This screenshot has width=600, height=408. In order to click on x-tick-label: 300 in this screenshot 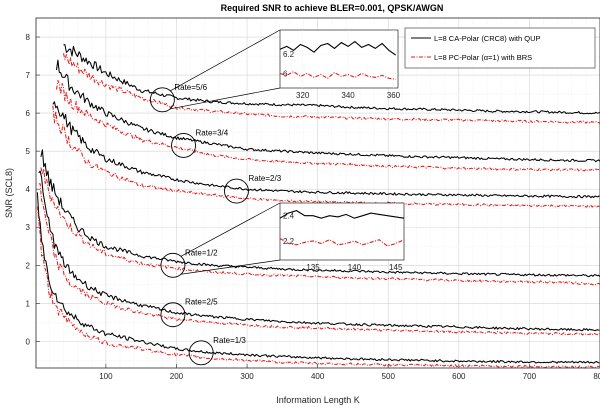, I will do `click(247, 376)`.